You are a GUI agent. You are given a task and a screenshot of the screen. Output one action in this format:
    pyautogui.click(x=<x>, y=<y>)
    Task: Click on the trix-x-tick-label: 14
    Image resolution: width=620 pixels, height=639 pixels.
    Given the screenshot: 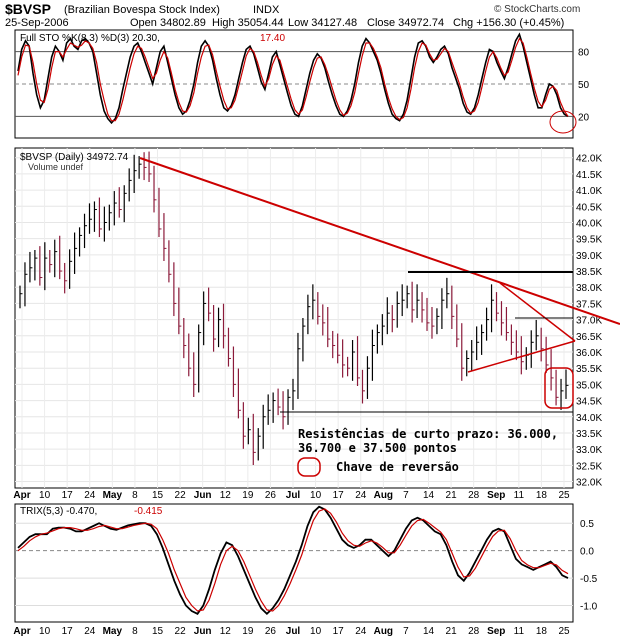 What is the action you would take?
    pyautogui.click(x=429, y=631)
    